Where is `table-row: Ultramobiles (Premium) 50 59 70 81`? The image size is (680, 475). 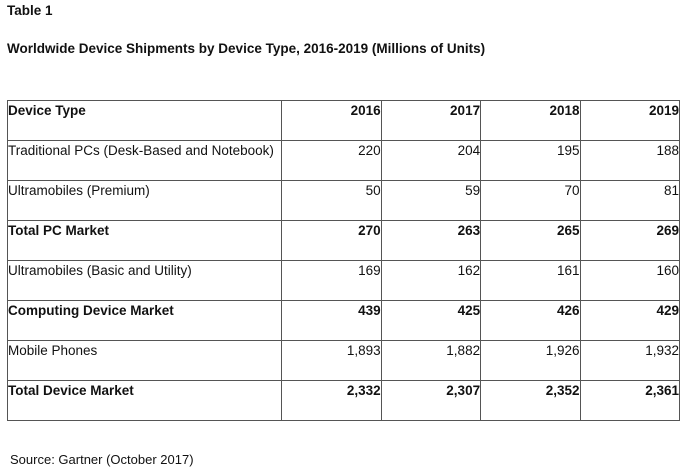
table-row: Ultramobiles (Premium) 50 59 70 81 is located at coordinates (343, 200).